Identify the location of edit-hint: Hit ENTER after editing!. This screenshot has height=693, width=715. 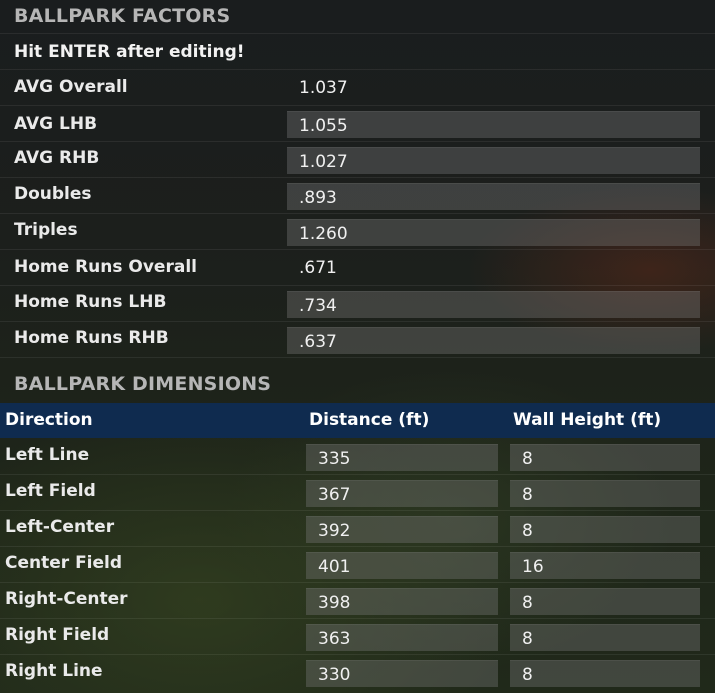
(357, 52).